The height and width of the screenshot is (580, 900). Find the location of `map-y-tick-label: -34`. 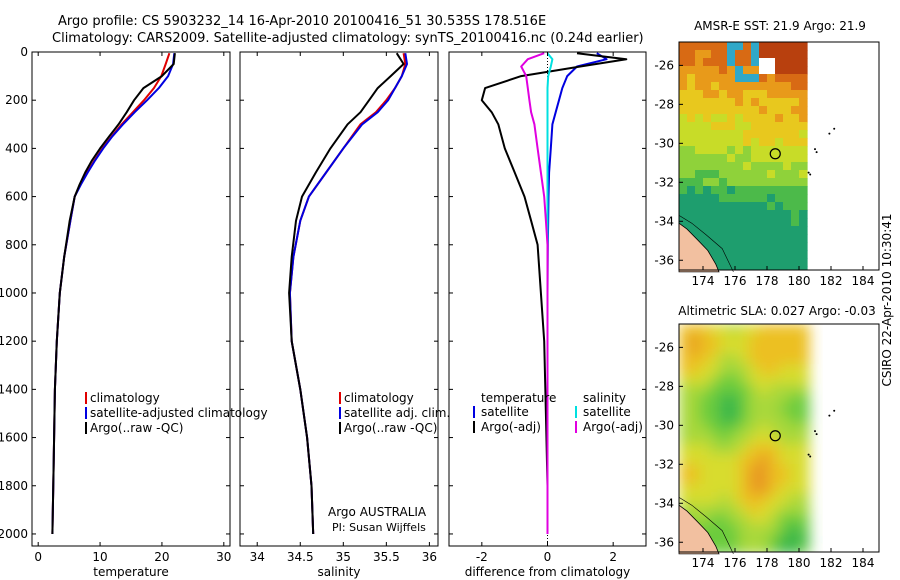

map-y-tick-label: -34 is located at coordinates (664, 503).